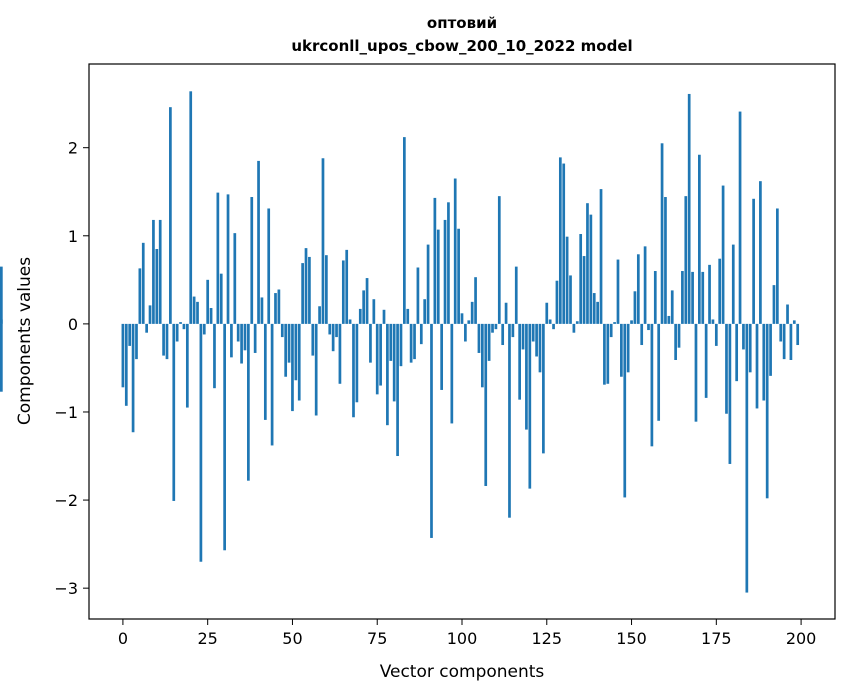 Image resolution: width=847 pixels, height=696 pixels. What do you see at coordinates (66, 412) in the screenshot?
I see `y-tick-label: −1` at bounding box center [66, 412].